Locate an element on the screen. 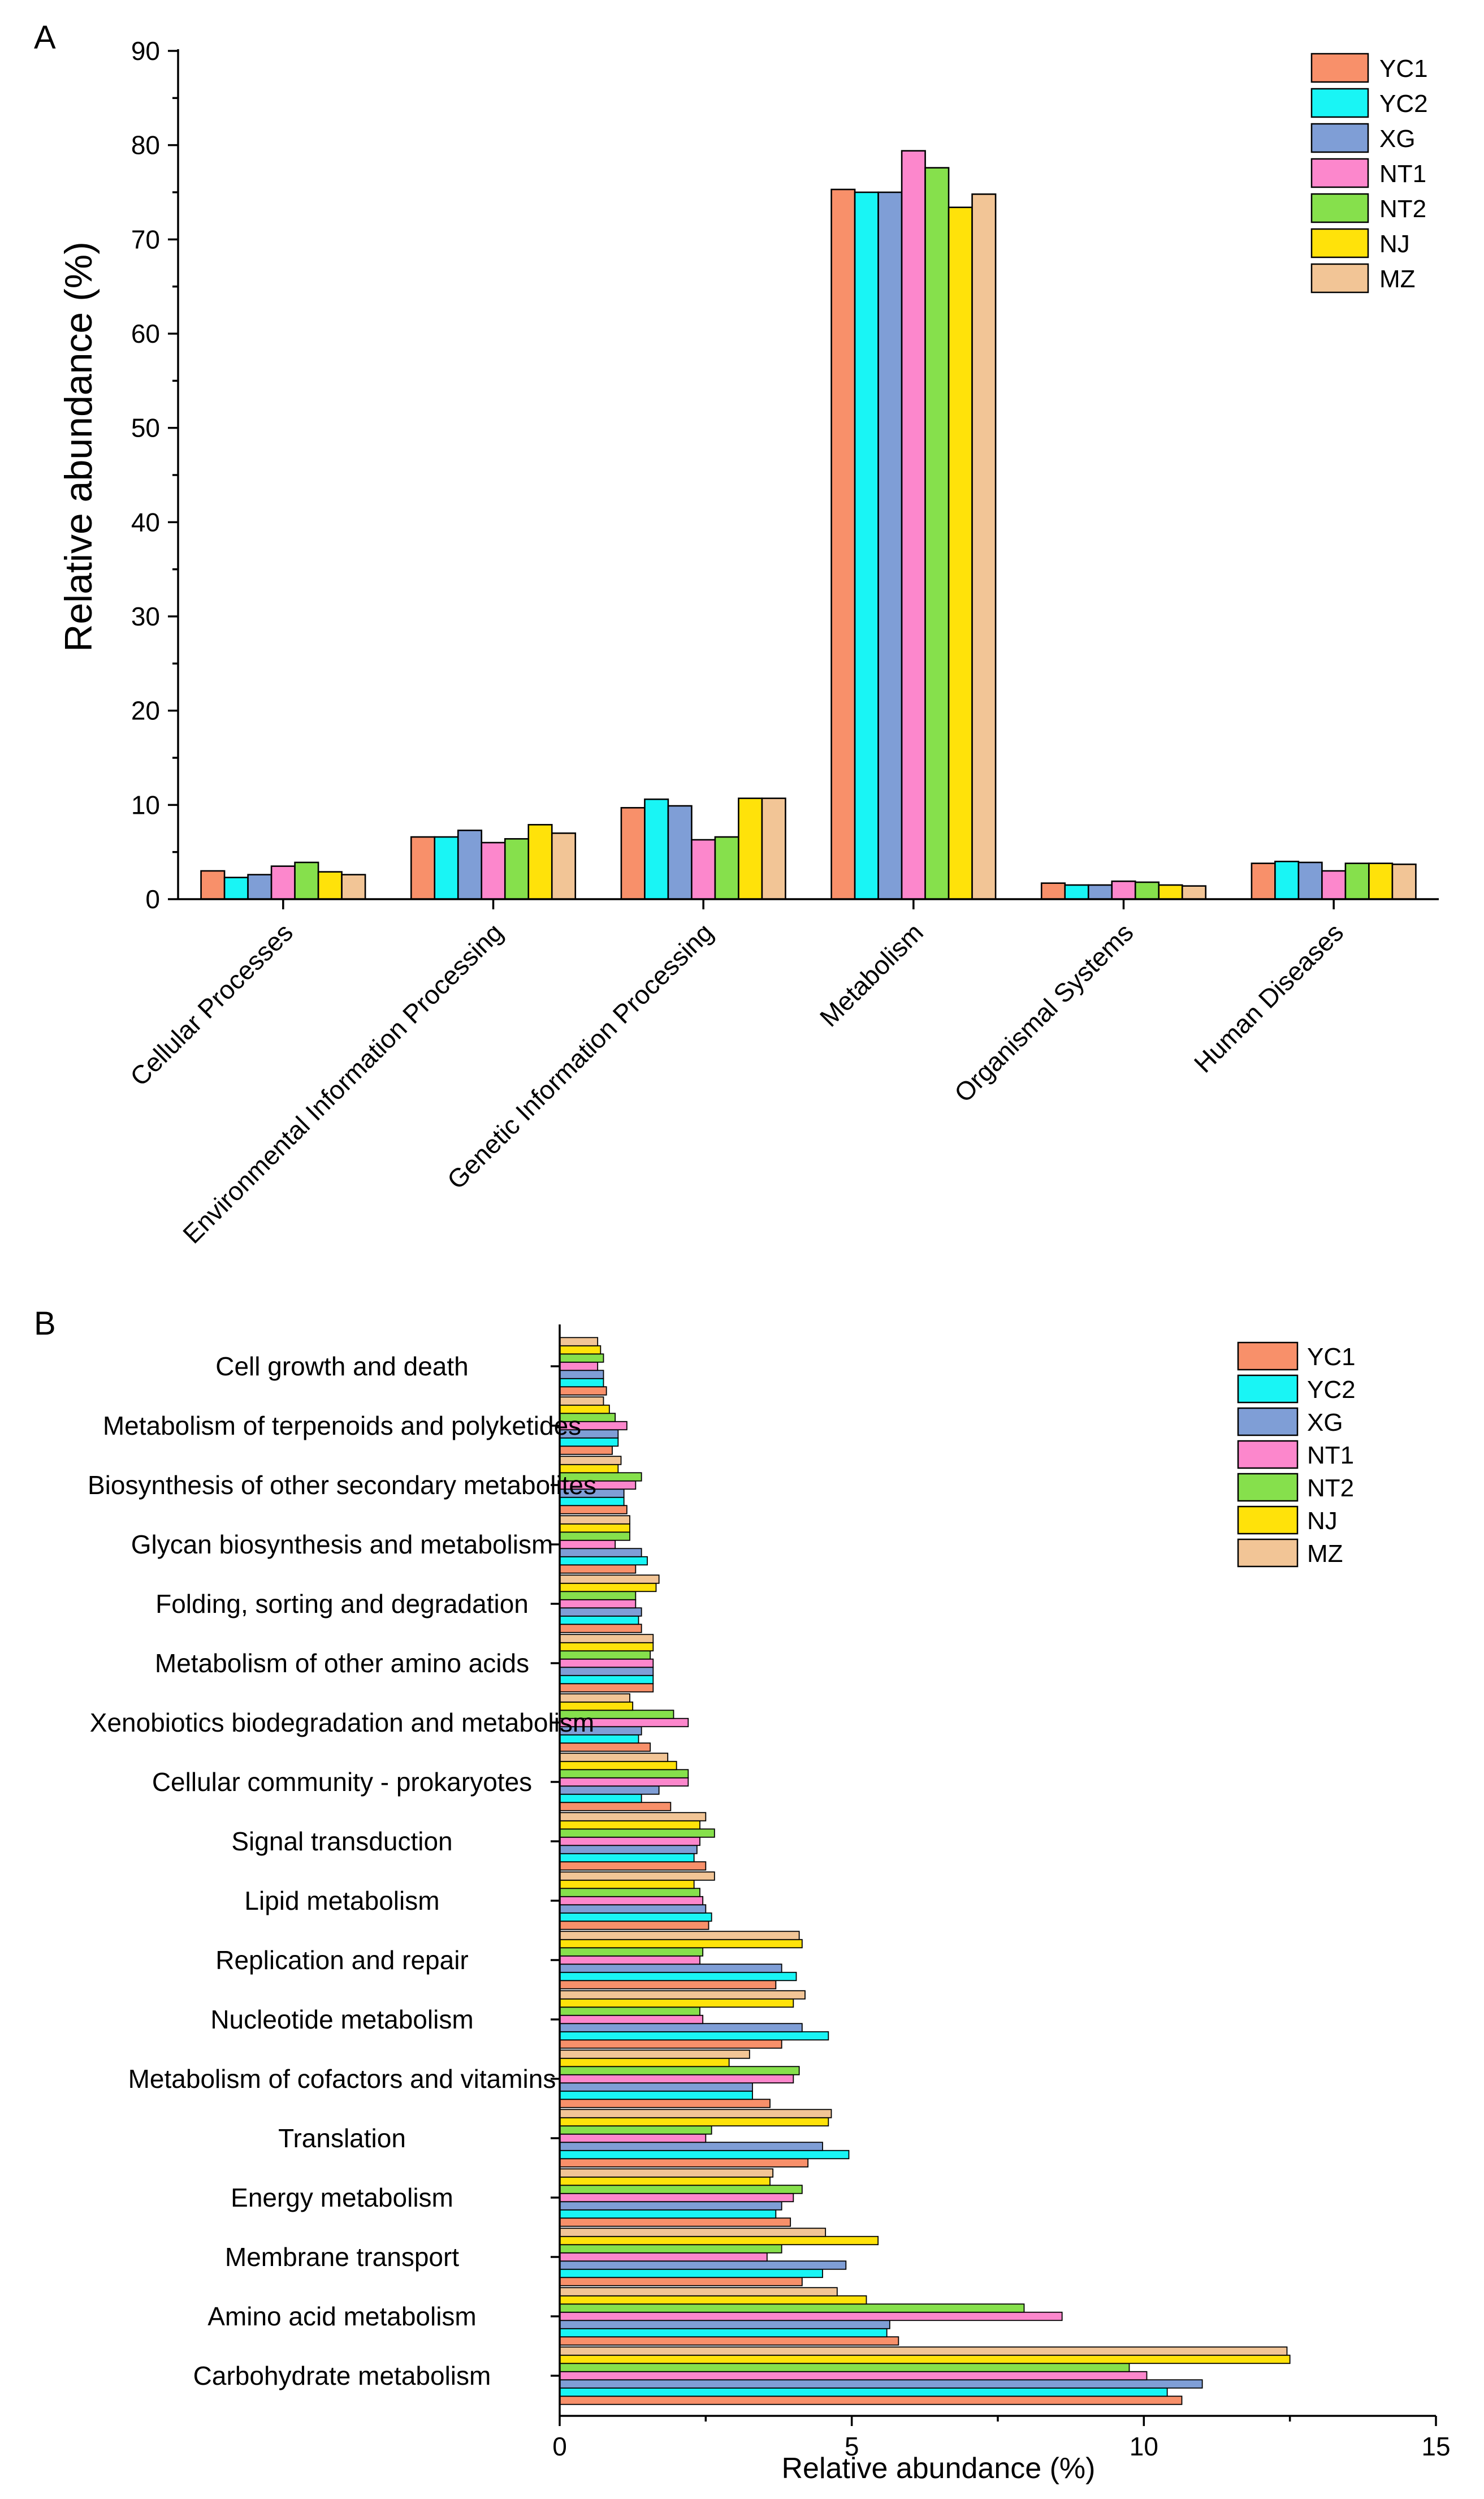 Image resolution: width=1484 pixels, height=2499 pixels. y-tick-label-b: Signal transduction is located at coordinates (341, 1841).